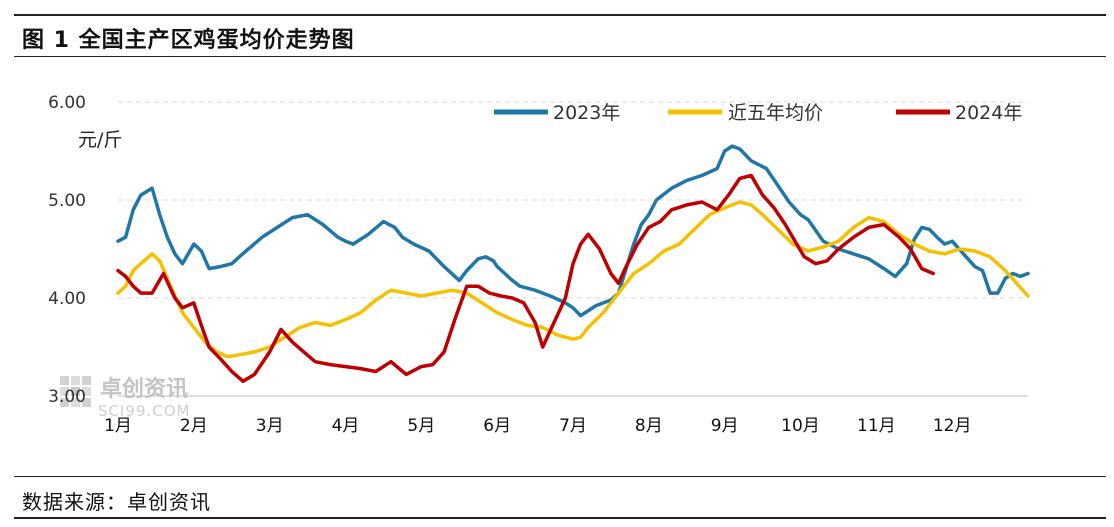  Describe the element at coordinates (560, 15) in the screenshot. I see `top-rule` at that location.